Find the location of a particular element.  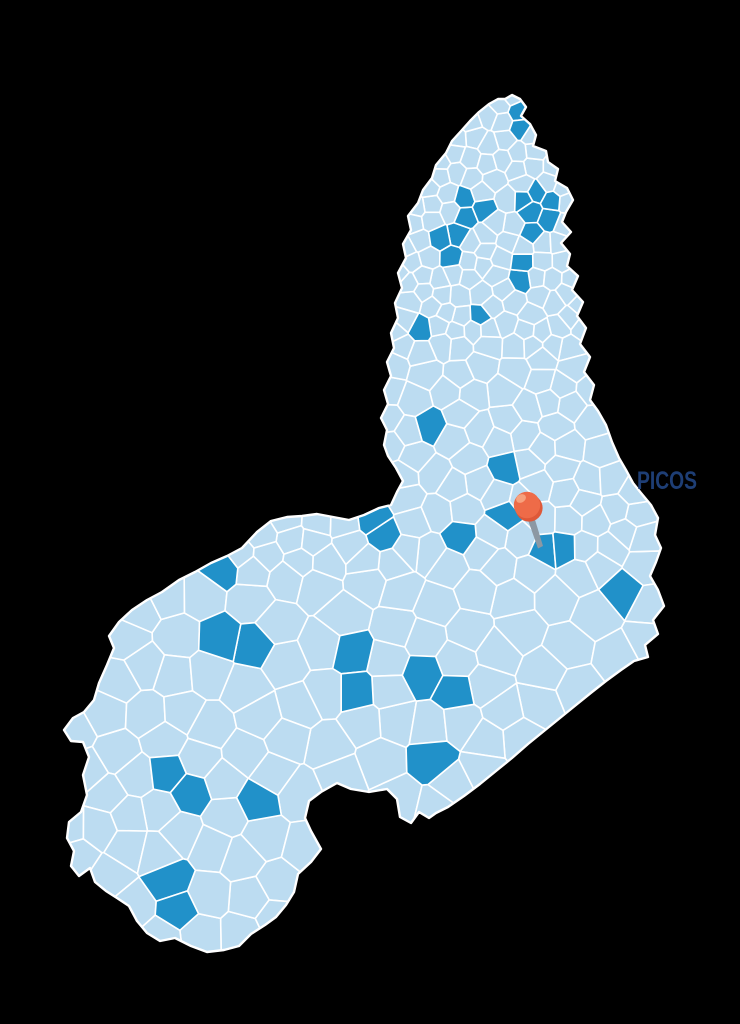

pin-highlight is located at coordinates (521, 498).